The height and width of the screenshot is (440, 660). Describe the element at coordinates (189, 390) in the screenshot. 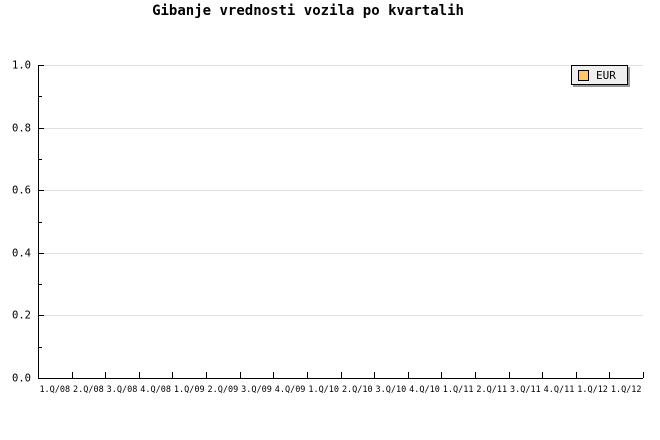

I see `x-tick-label: 1.Q/09` at that location.